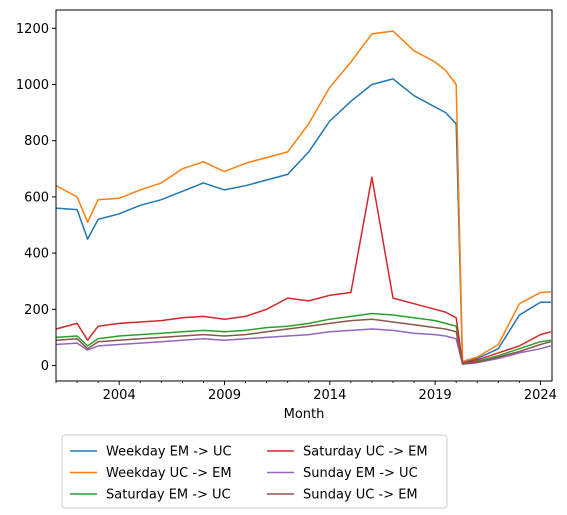 The image size is (567, 515). What do you see at coordinates (32, 85) in the screenshot?
I see `y-tick-label-5: 1000` at bounding box center [32, 85].